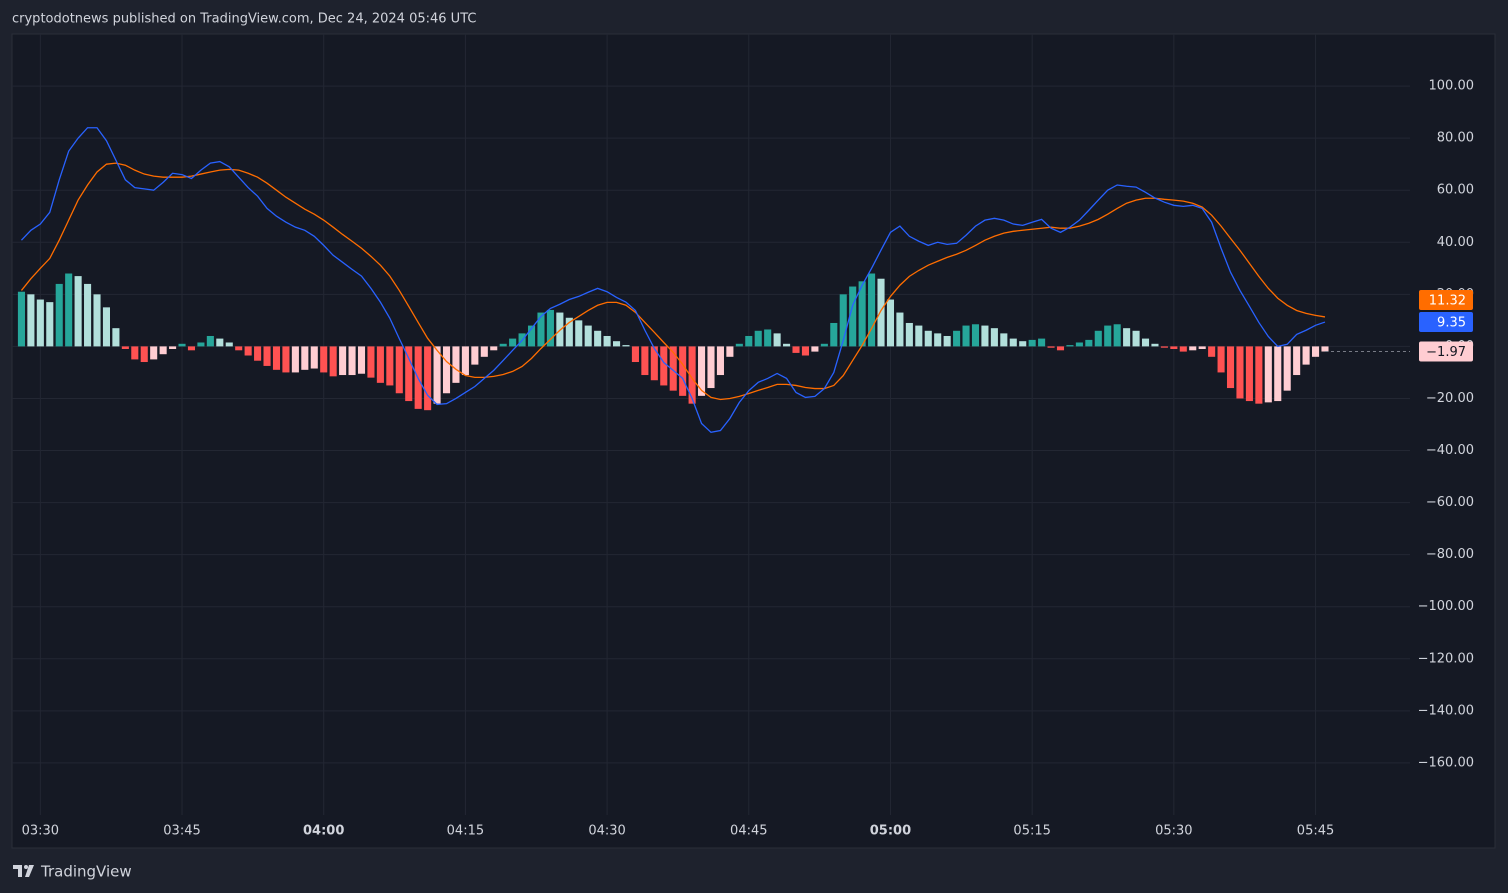 Image resolution: width=1508 pixels, height=893 pixels. Describe the element at coordinates (26, 867) in the screenshot. I see `logo-dot` at that location.